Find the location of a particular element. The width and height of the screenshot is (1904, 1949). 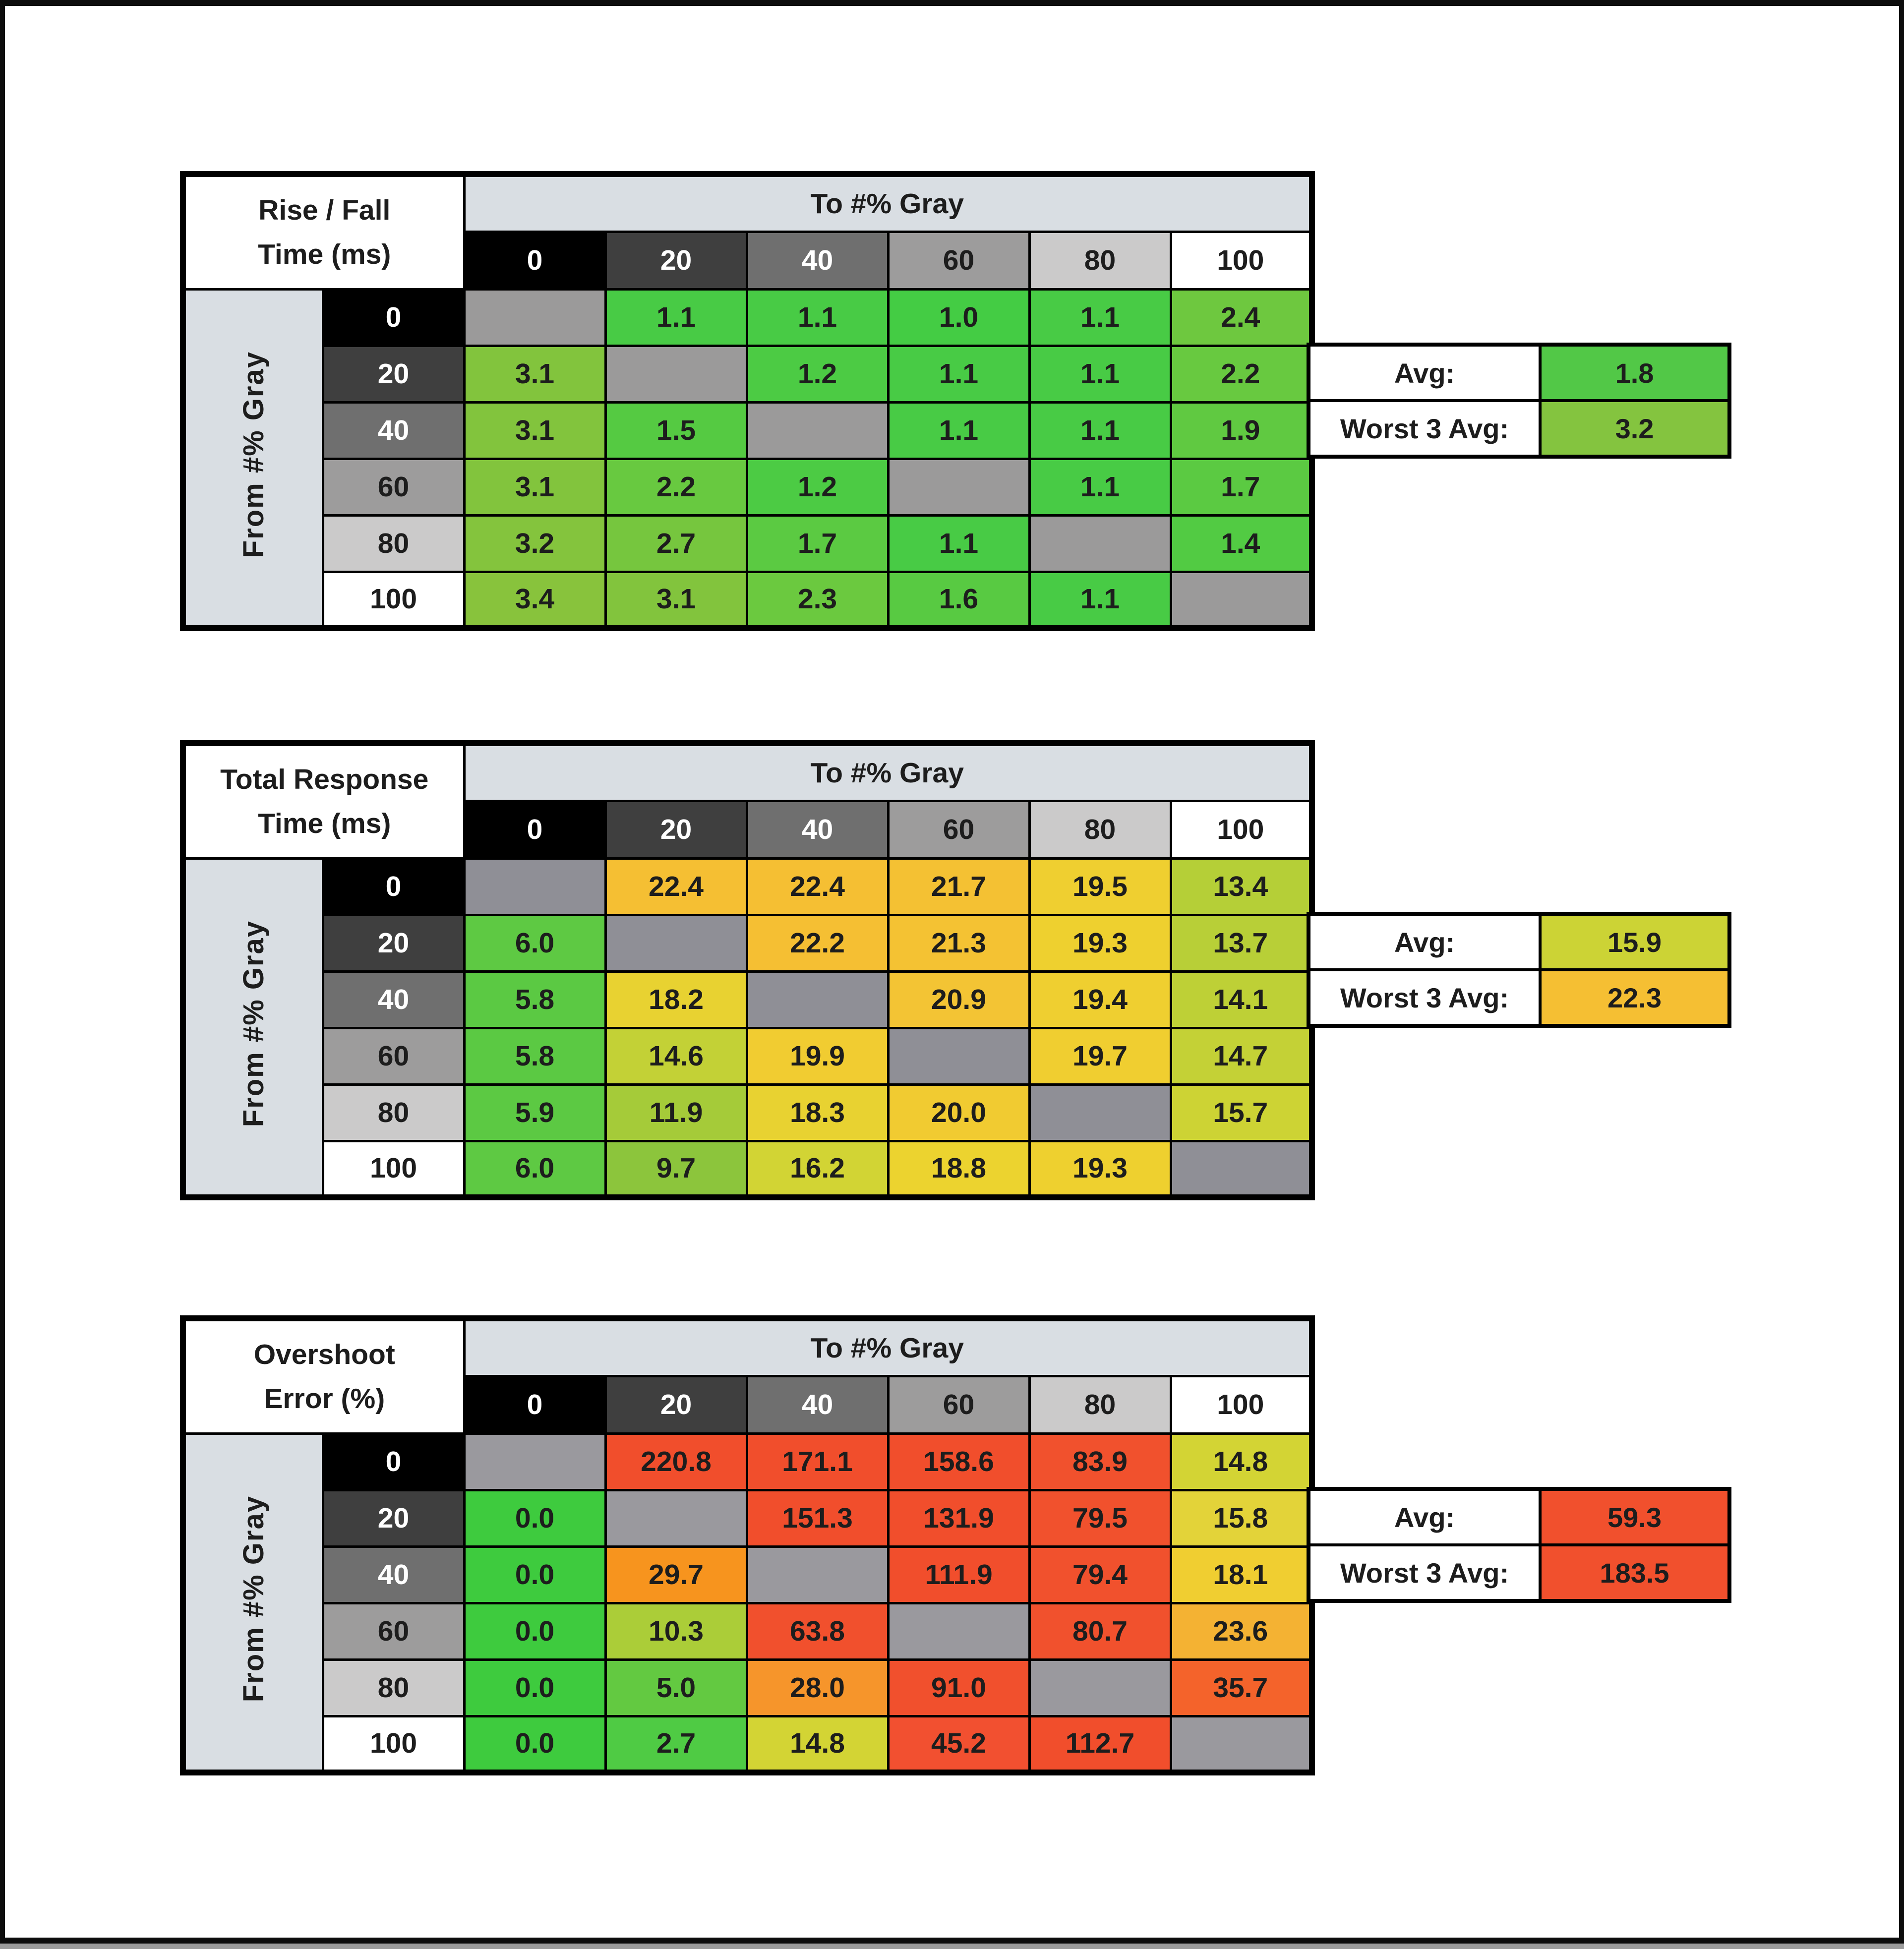

grid-cell: 15.7 is located at coordinates (1241, 1112).